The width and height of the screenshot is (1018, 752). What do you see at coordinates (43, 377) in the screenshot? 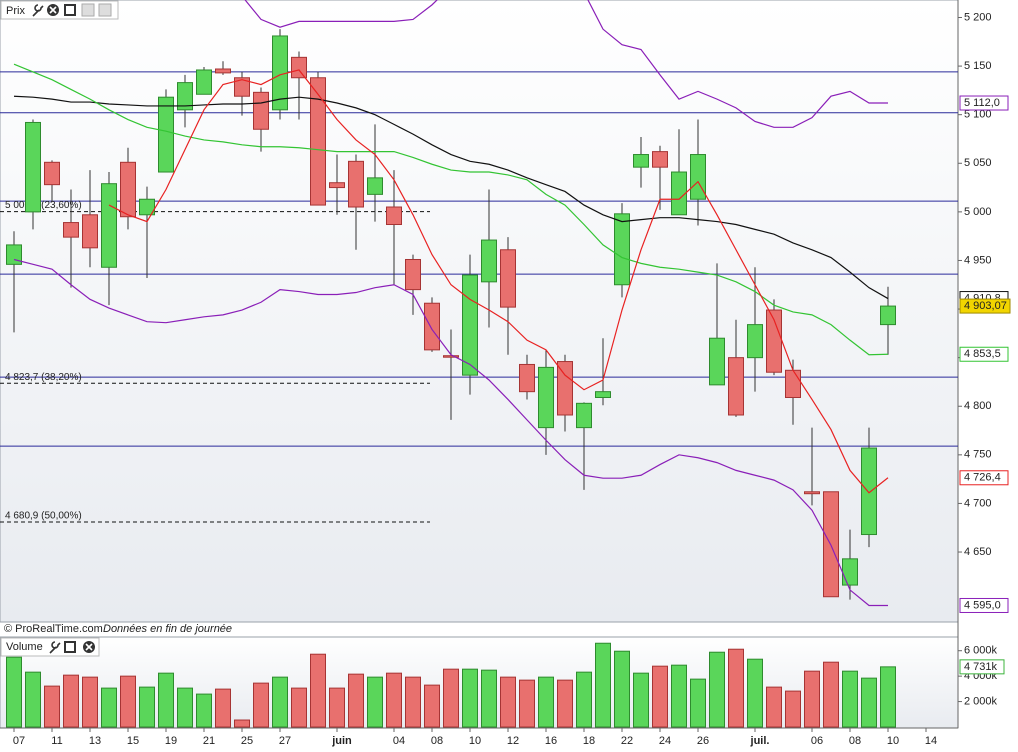
I see `fib-label: 4 823,7 (38,20%)` at bounding box center [43, 377].